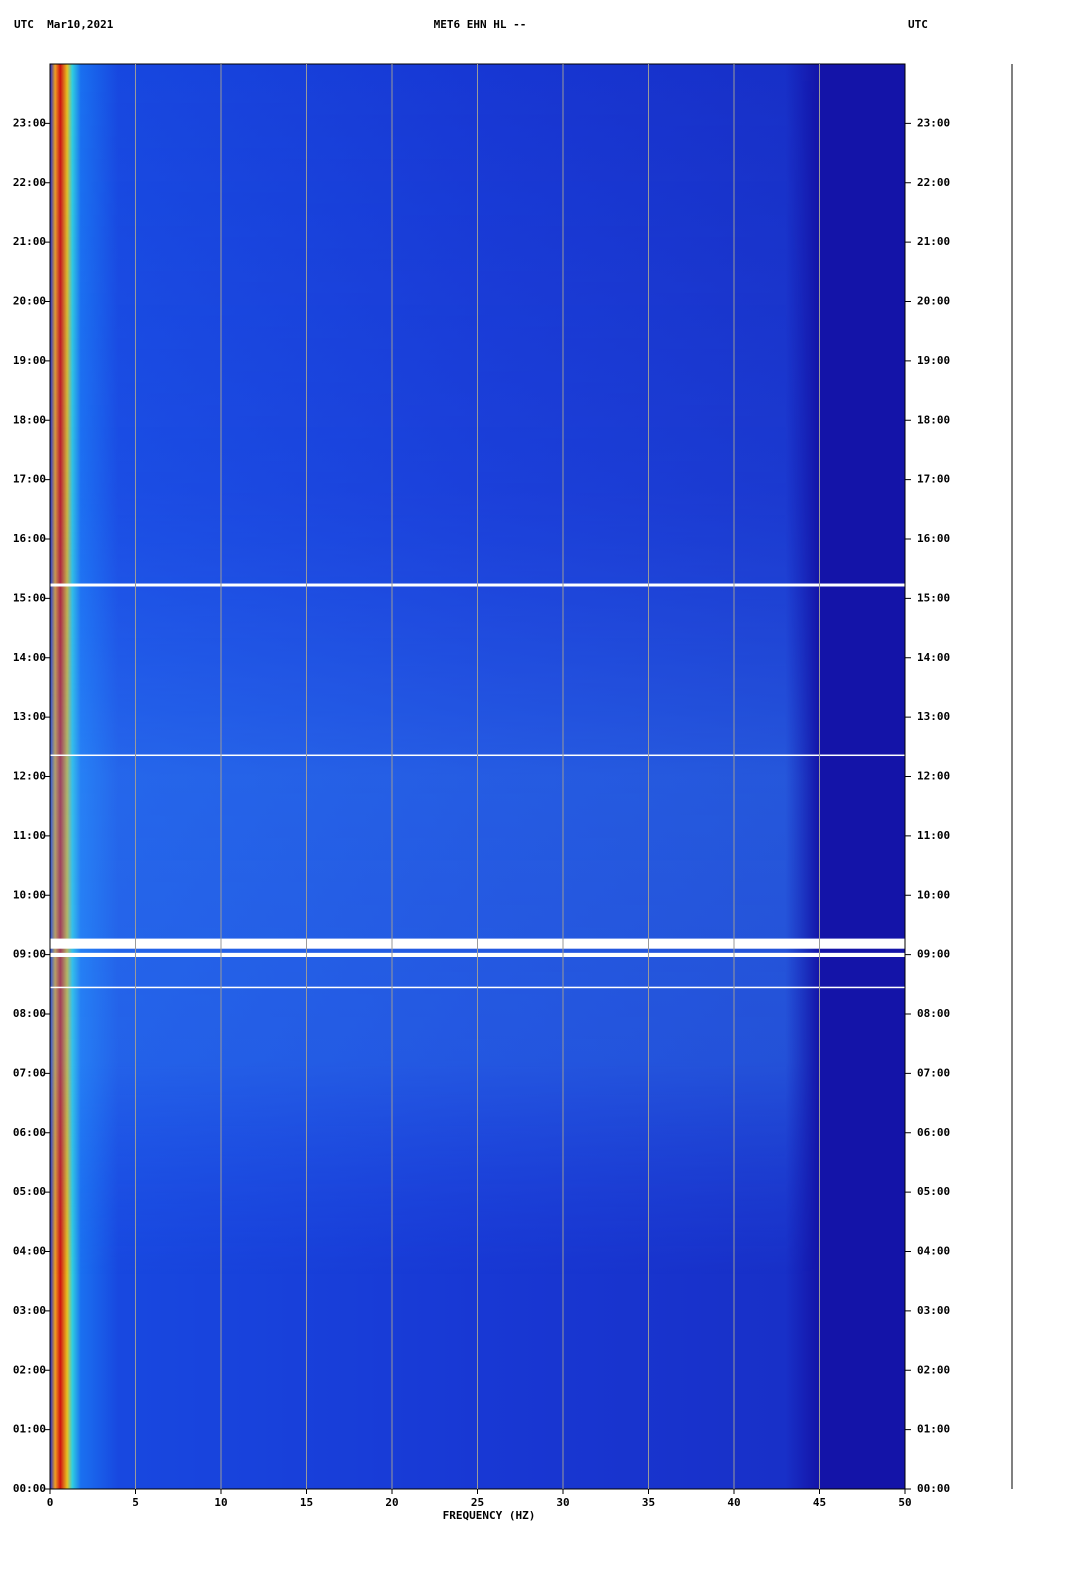  Describe the element at coordinates (933, 1429) in the screenshot. I see `y-tick-label-right: 01:00` at that location.